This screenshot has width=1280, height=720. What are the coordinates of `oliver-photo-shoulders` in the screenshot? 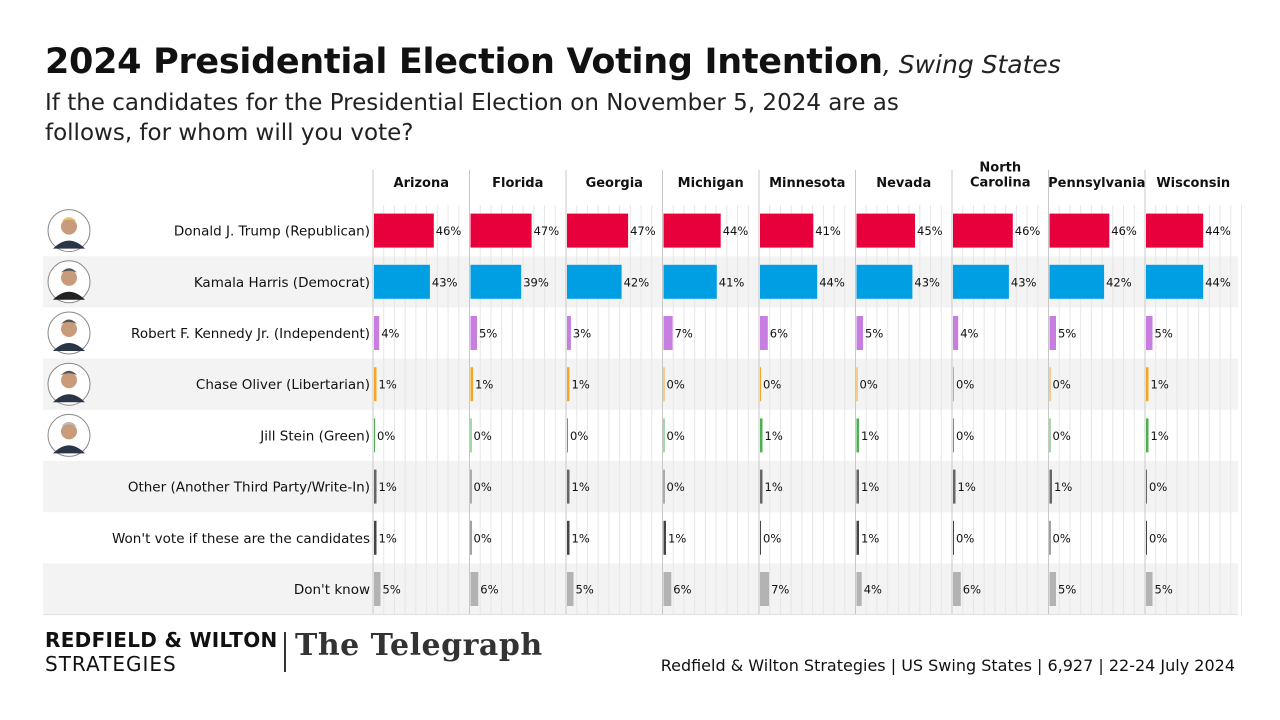 It's located at (69, 398).